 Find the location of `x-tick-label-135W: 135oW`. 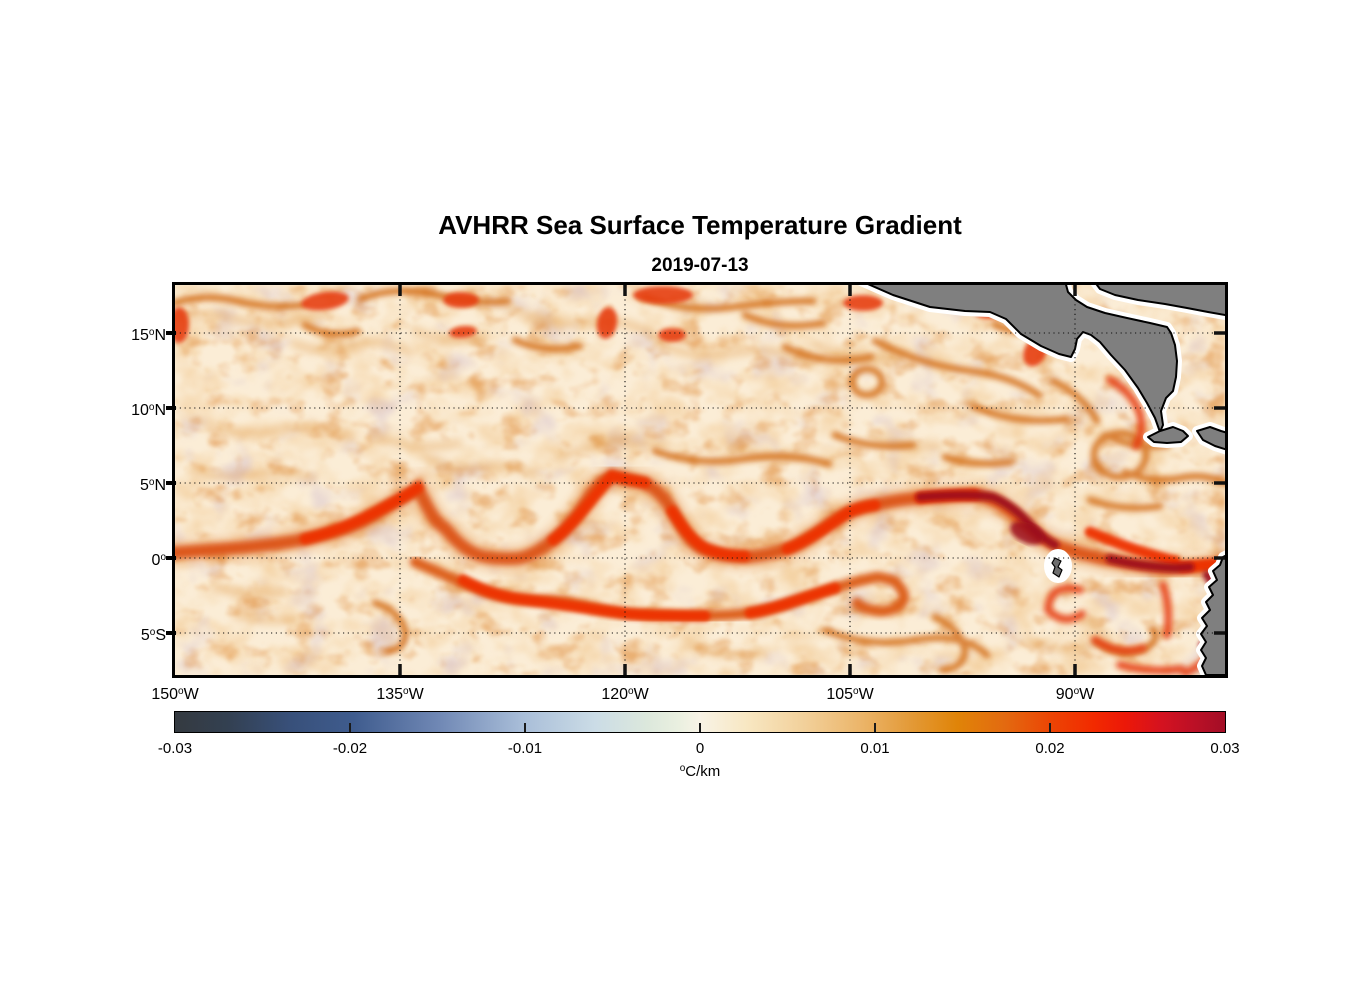

x-tick-label-135W: 135oW is located at coordinates (400, 694).